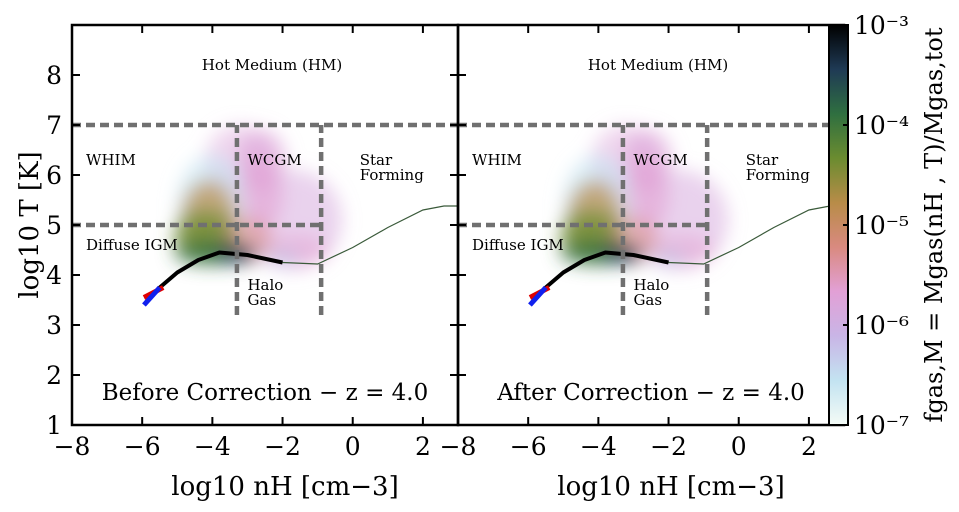 The height and width of the screenshot is (512, 959). Describe the element at coordinates (54, 225) in the screenshot. I see `y-tick-label: 5` at that location.